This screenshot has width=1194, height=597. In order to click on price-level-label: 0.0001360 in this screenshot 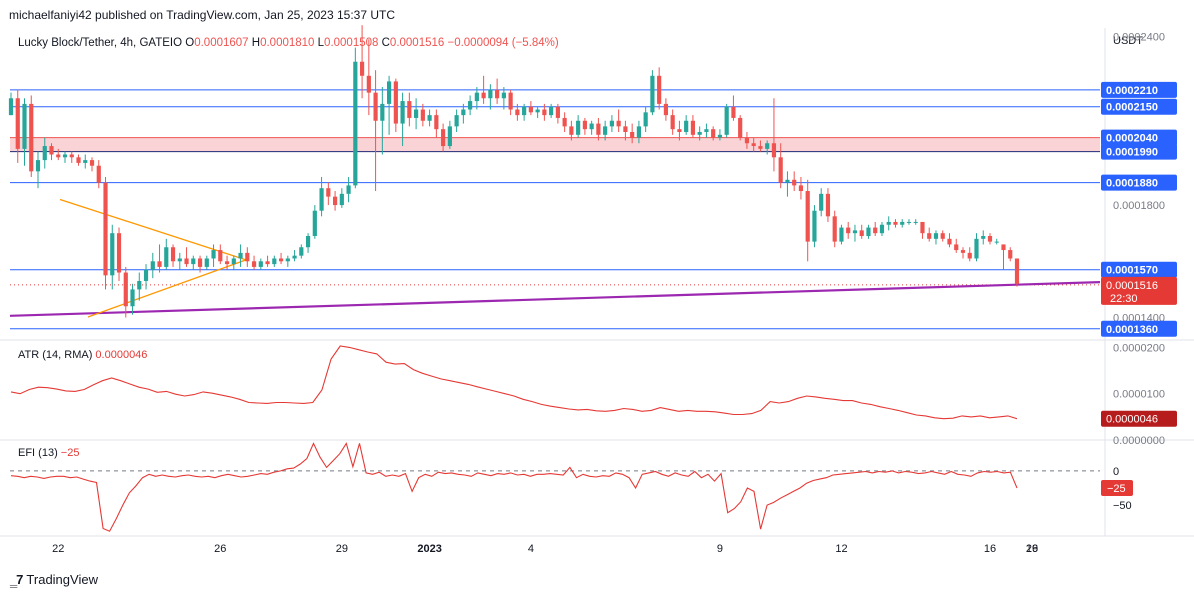, I will do `click(1139, 328)`.